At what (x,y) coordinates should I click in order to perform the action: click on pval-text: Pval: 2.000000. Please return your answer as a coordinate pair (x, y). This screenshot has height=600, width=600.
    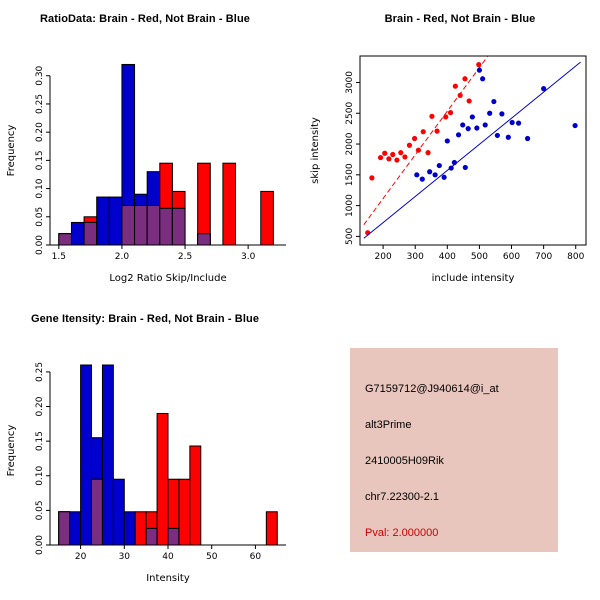
    Looking at the image, I should click on (402, 533).